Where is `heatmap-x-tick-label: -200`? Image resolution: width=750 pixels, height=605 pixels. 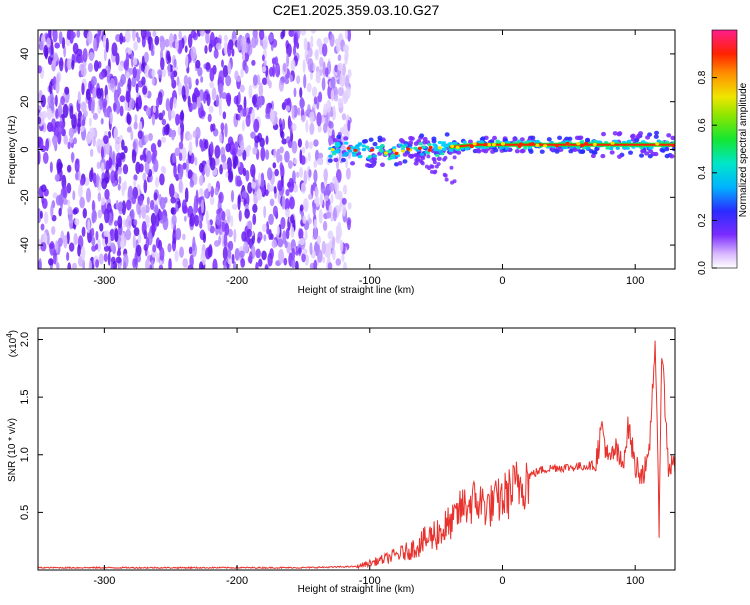
heatmap-x-tick-label: -200 is located at coordinates (237, 281).